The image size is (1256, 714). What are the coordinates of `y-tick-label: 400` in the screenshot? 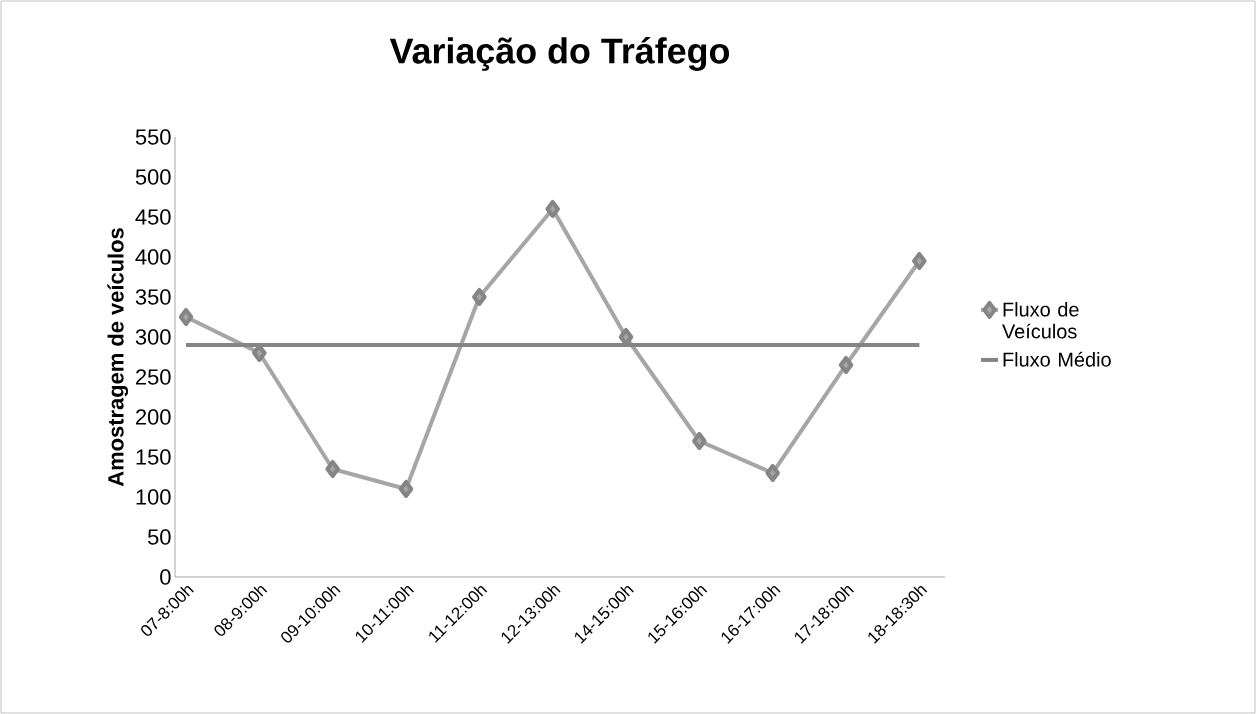 It's located at (153, 257).